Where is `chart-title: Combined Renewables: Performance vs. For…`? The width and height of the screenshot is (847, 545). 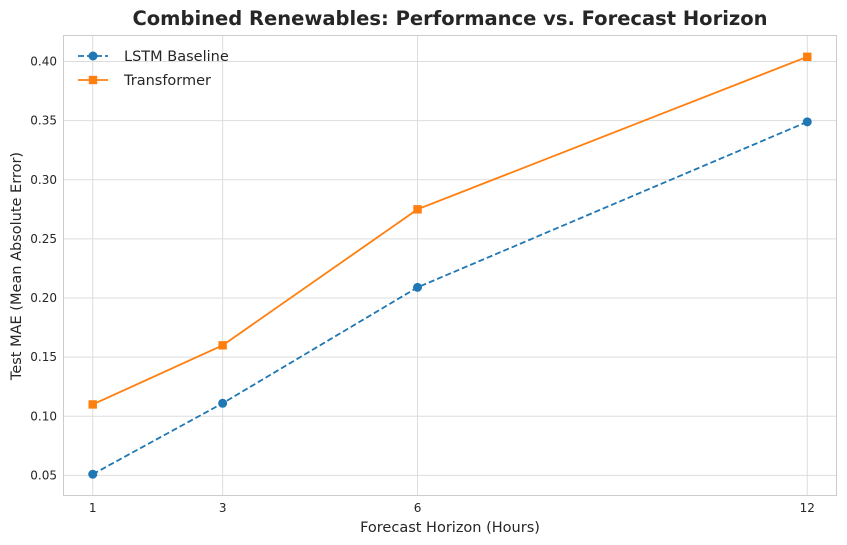
chart-title: Combined Renewables: Performance vs. For… is located at coordinates (449, 18).